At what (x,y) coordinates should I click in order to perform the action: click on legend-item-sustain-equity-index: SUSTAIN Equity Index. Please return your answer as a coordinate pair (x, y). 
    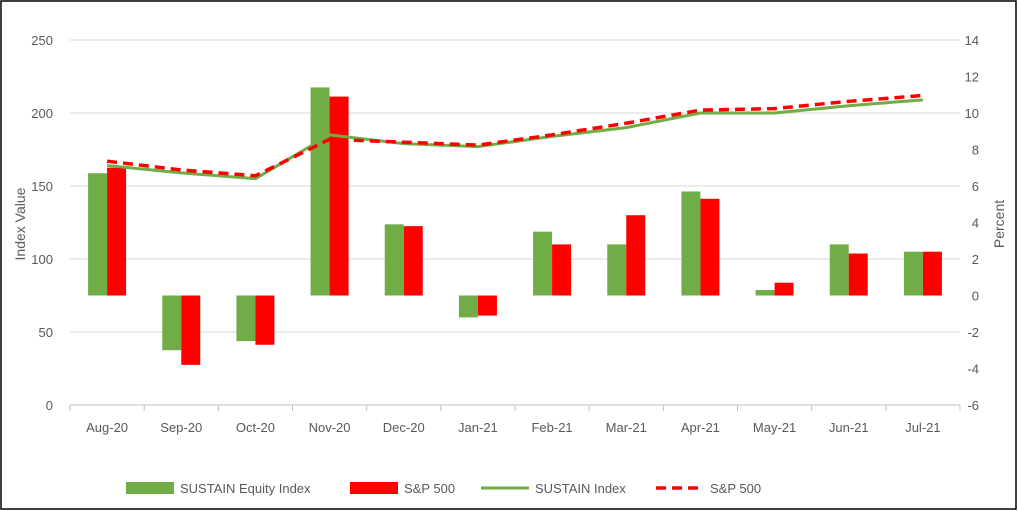
    Looking at the image, I should click on (218, 488).